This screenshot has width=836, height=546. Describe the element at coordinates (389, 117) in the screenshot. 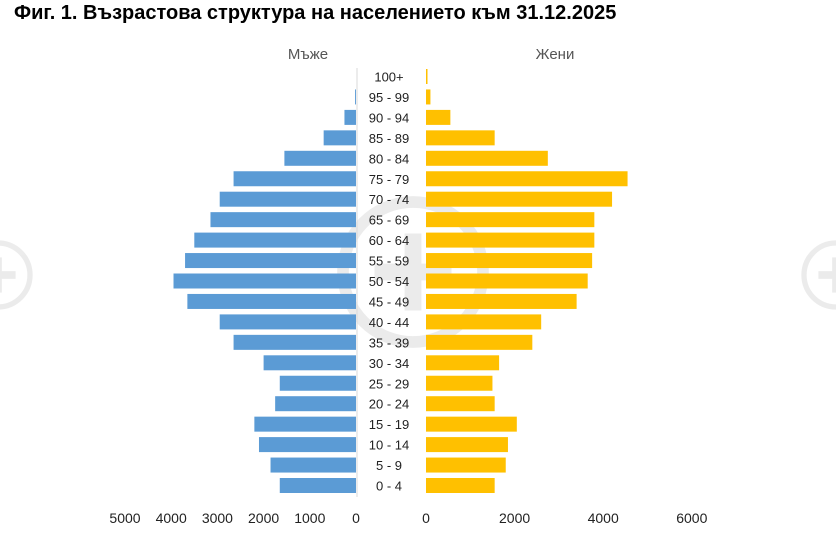

I see `age-group-label: 90 - 94` at that location.